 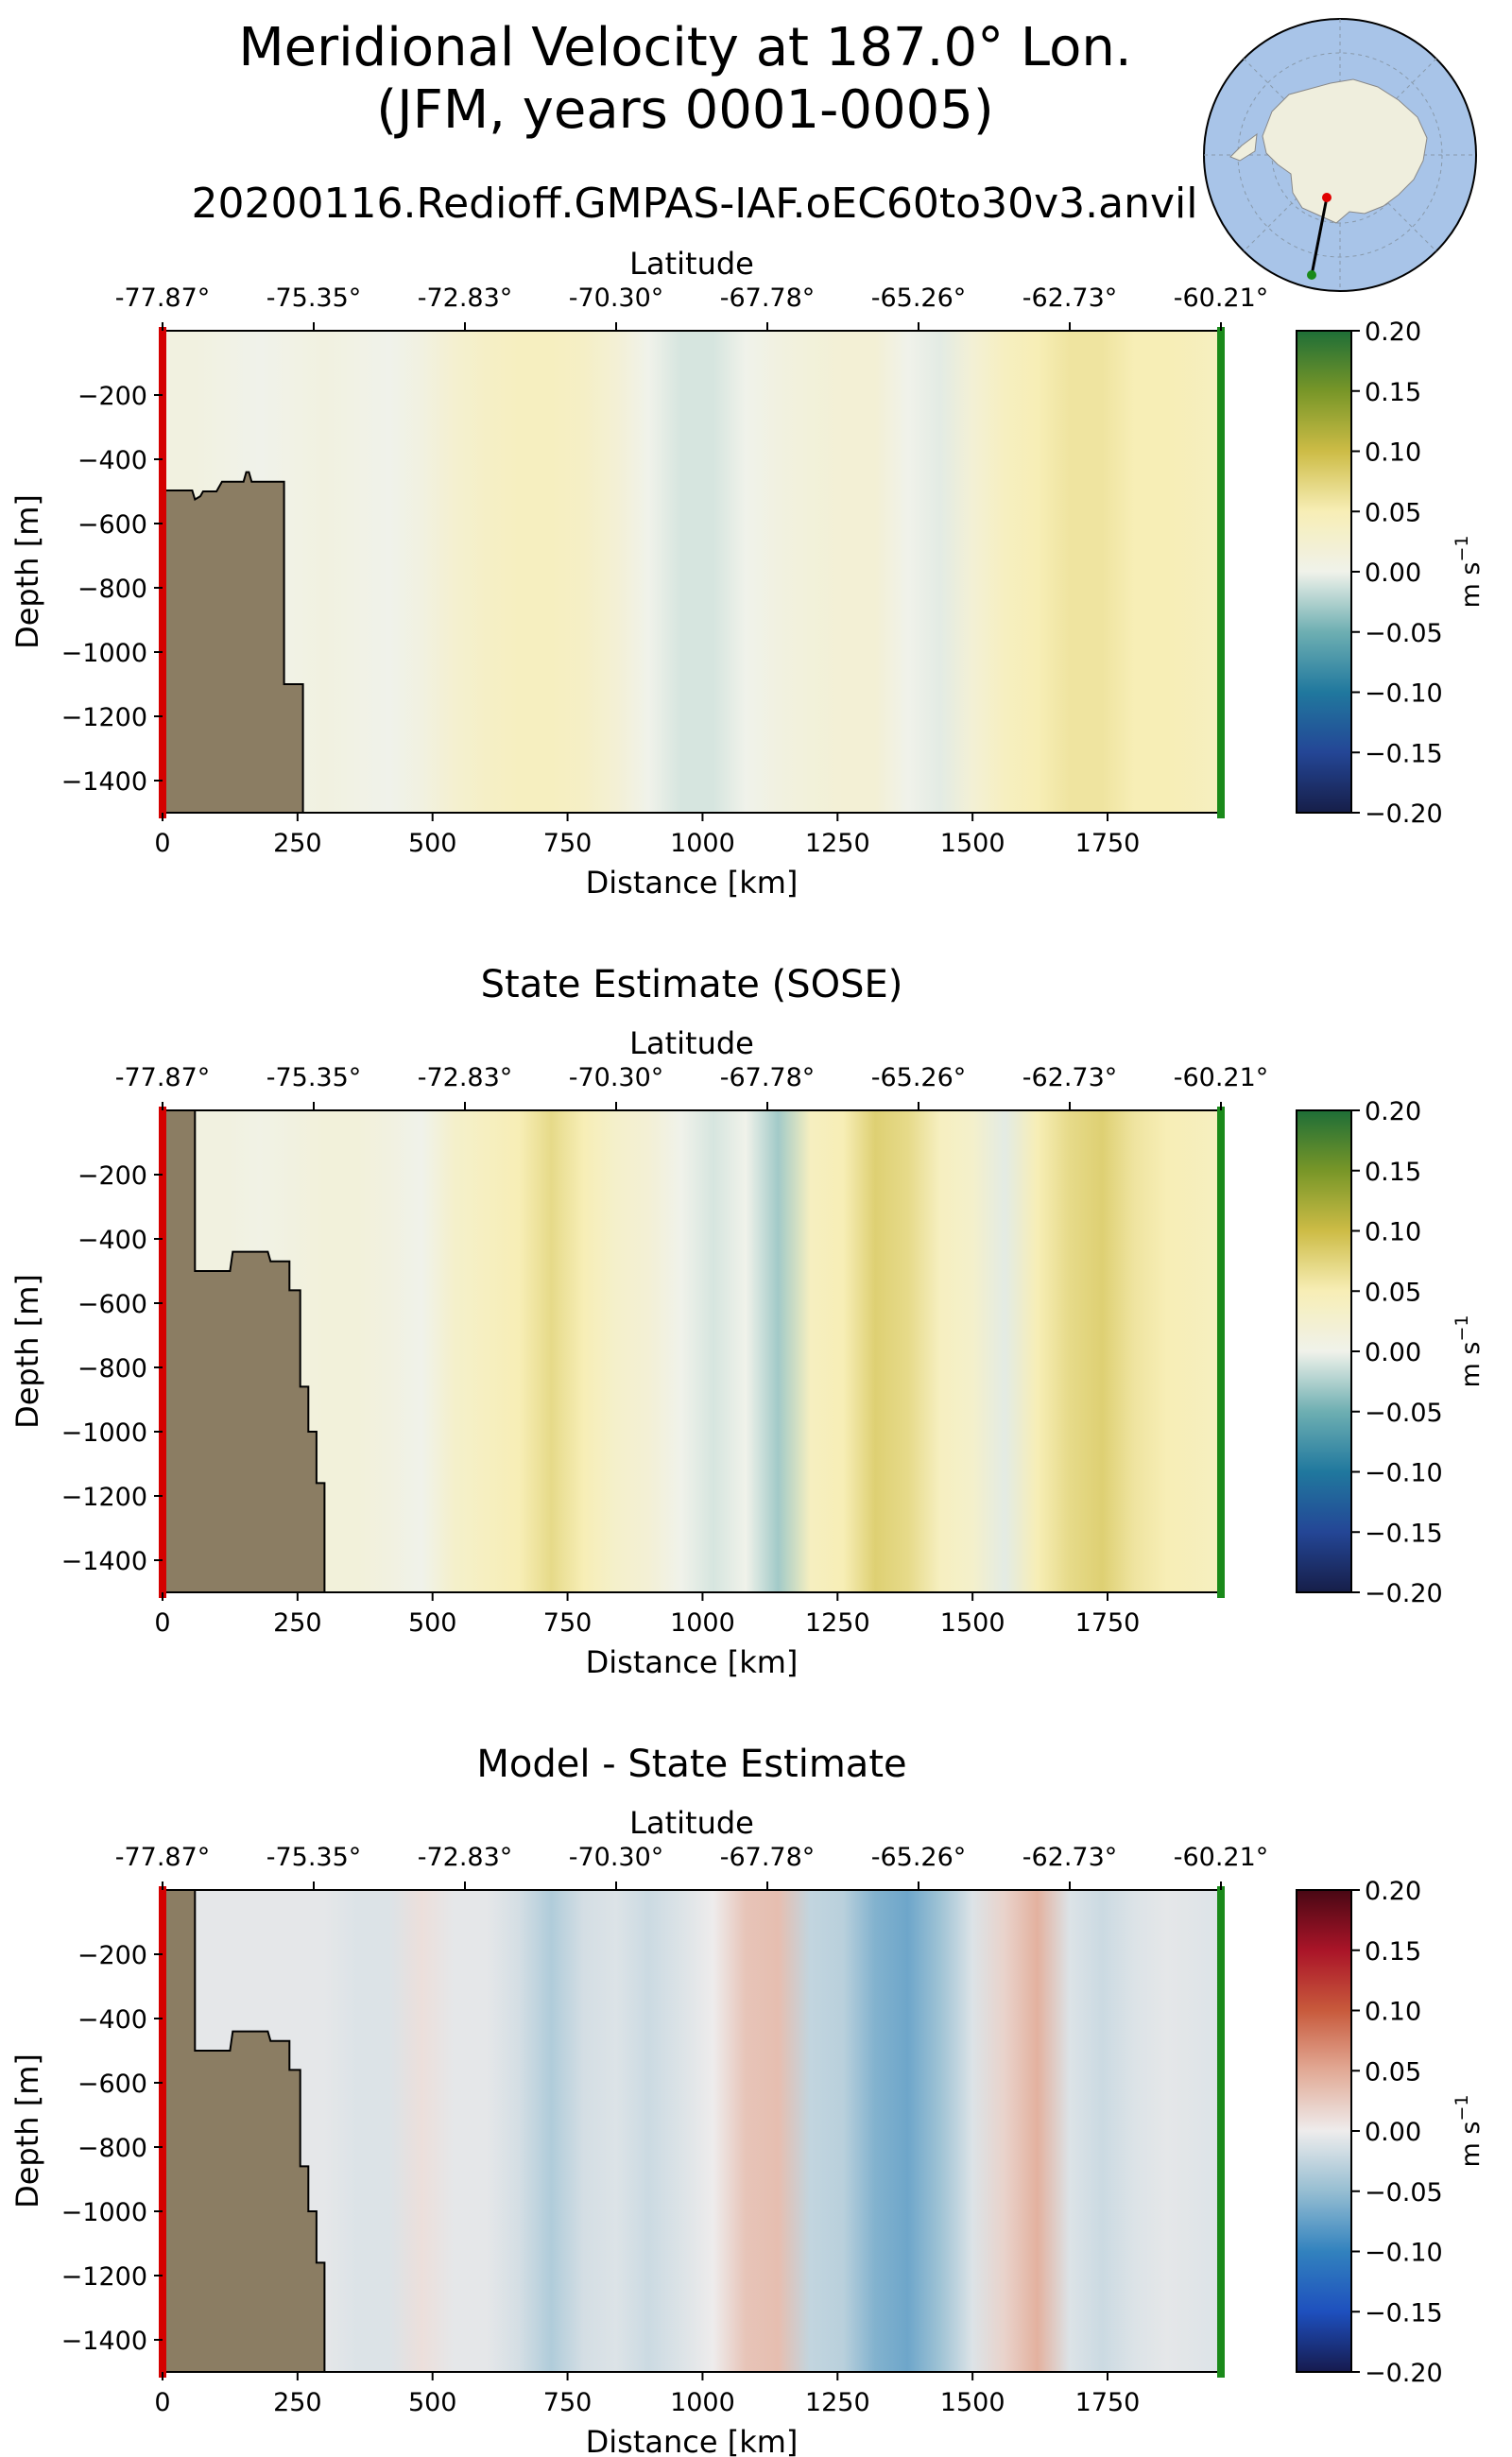 I want to click on x-tick-label: 500, so click(x=432, y=2402).